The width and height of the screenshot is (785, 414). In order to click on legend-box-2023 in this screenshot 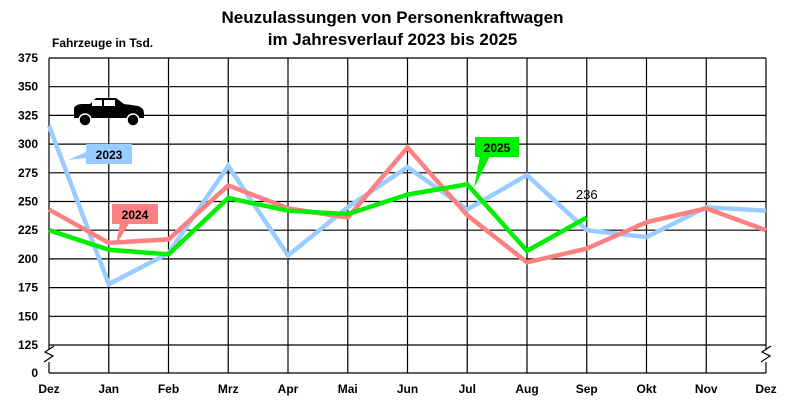, I will do `click(109, 154)`.